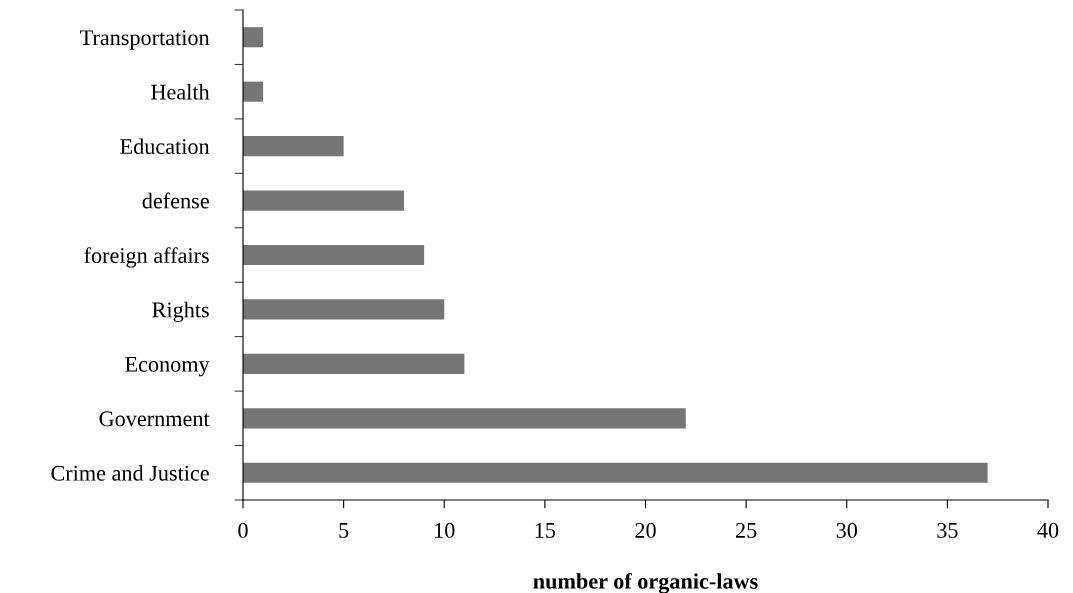 This screenshot has height=593, width=1073. I want to click on y-tick-label: foreign affairs, so click(146, 257).